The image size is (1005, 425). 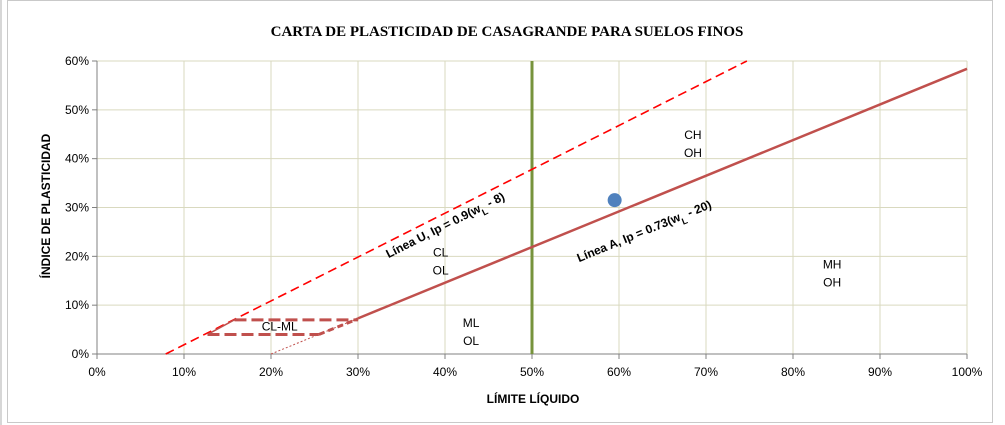 I want to click on data-point, so click(x=614, y=200).